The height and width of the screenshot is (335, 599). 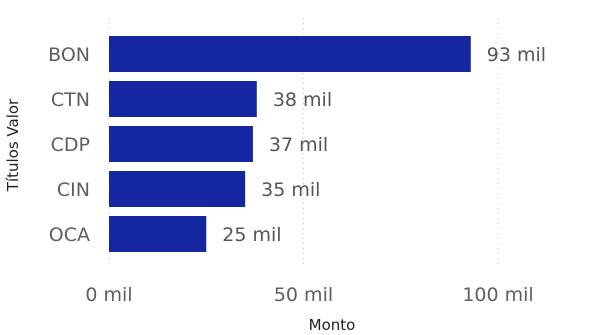 I want to click on data-label: 25 mil, so click(x=251, y=235).